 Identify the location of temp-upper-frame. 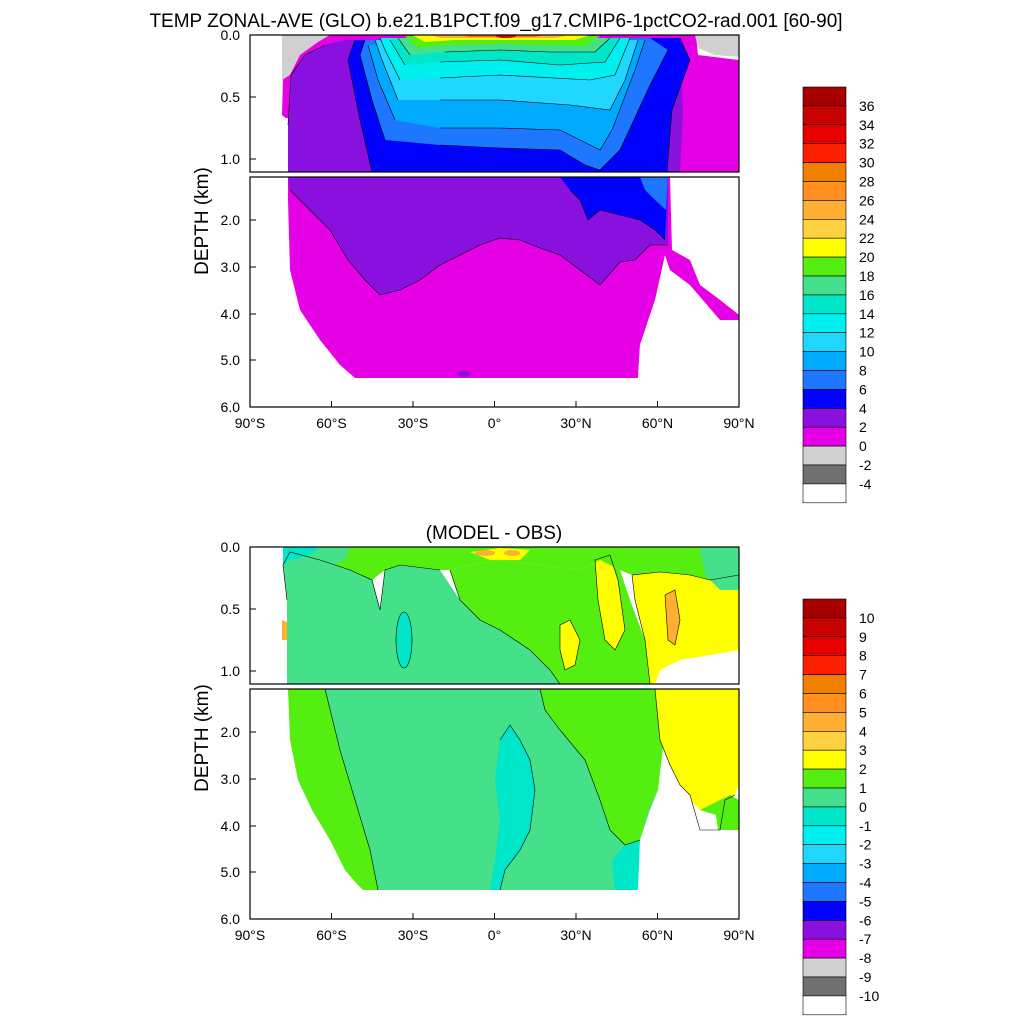
(494, 103).